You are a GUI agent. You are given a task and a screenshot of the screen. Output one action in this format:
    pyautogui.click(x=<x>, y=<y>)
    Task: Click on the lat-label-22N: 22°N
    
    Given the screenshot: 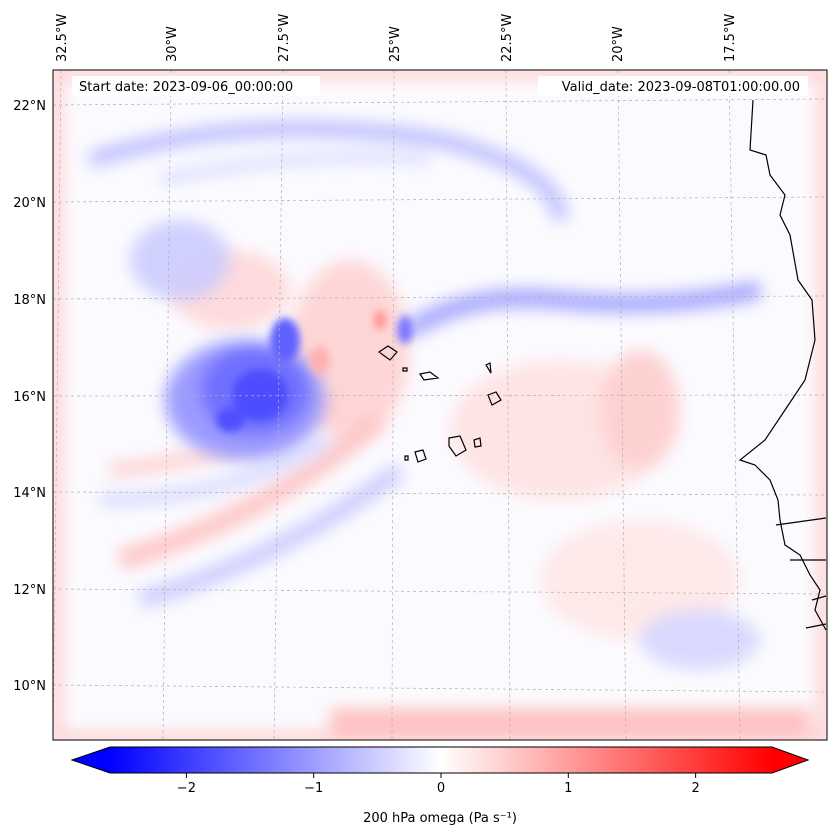 What is the action you would take?
    pyautogui.click(x=29, y=106)
    